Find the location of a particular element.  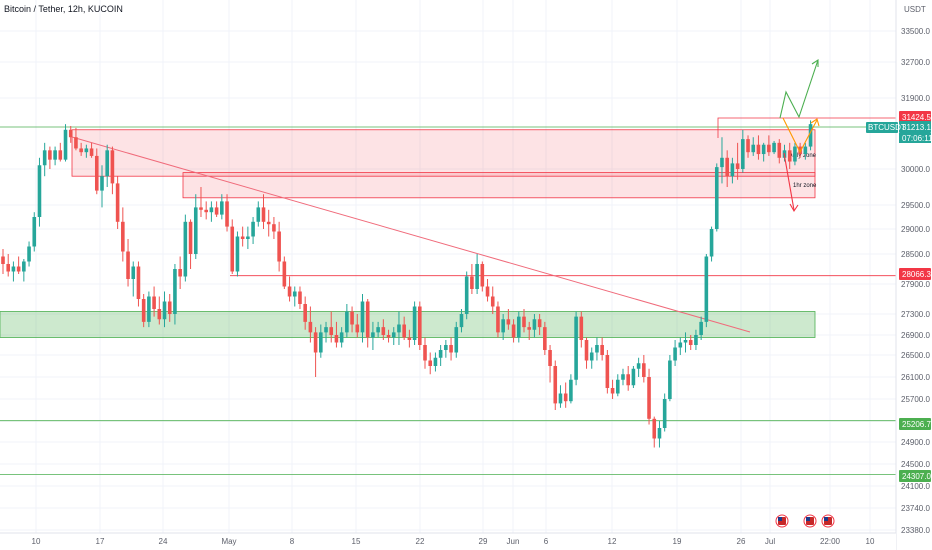

resistance-line is located at coordinates (806, 127).